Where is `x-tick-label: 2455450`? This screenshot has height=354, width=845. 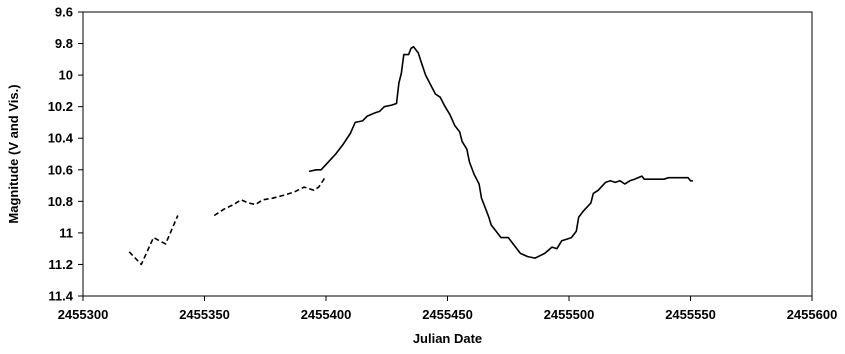
x-tick-label: 2455450 is located at coordinates (447, 314).